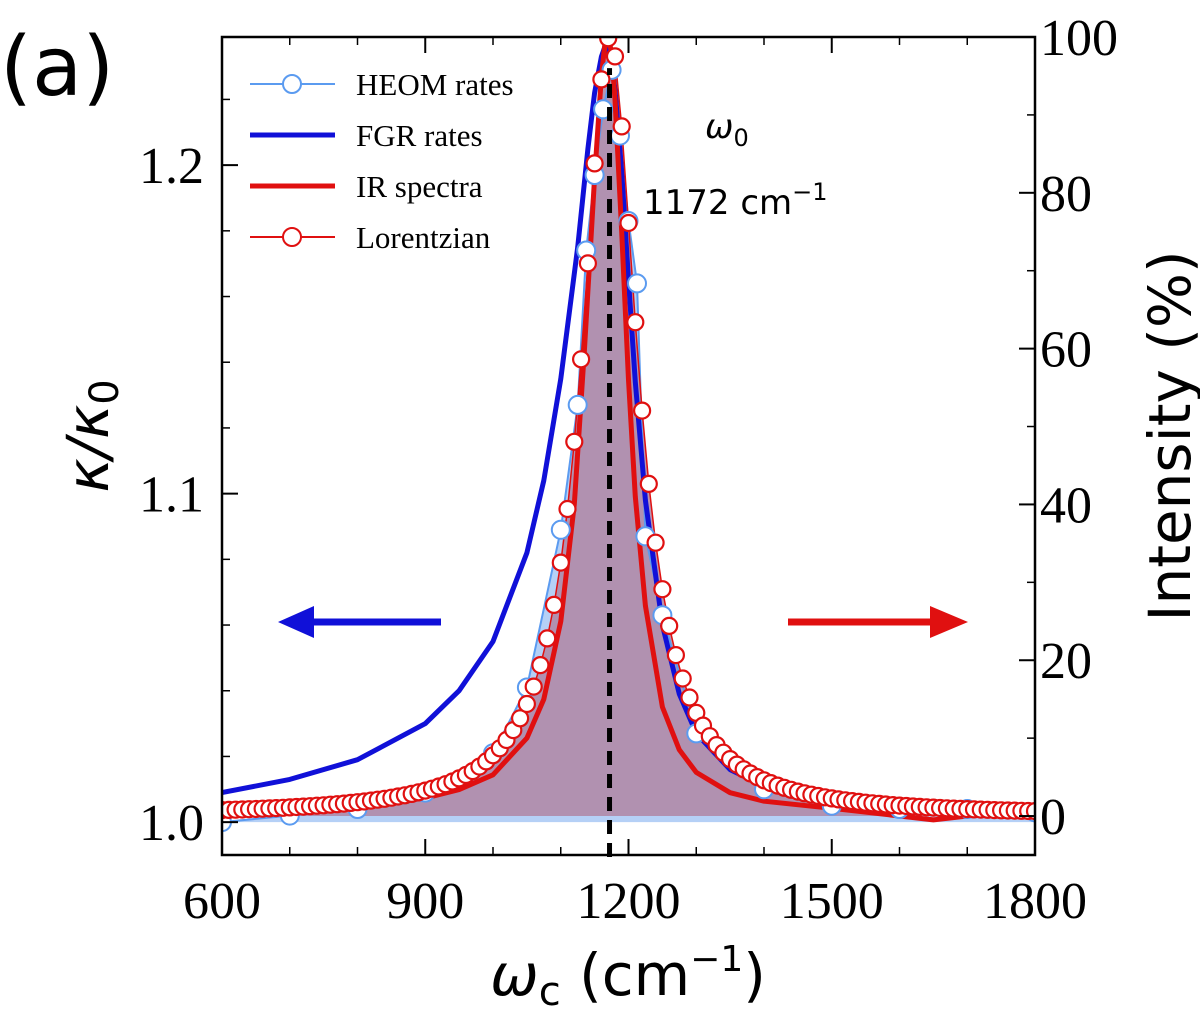 This screenshot has height=1017, width=1200. I want to click on x-axis-label: ωc (cm−1), so click(628, 977).